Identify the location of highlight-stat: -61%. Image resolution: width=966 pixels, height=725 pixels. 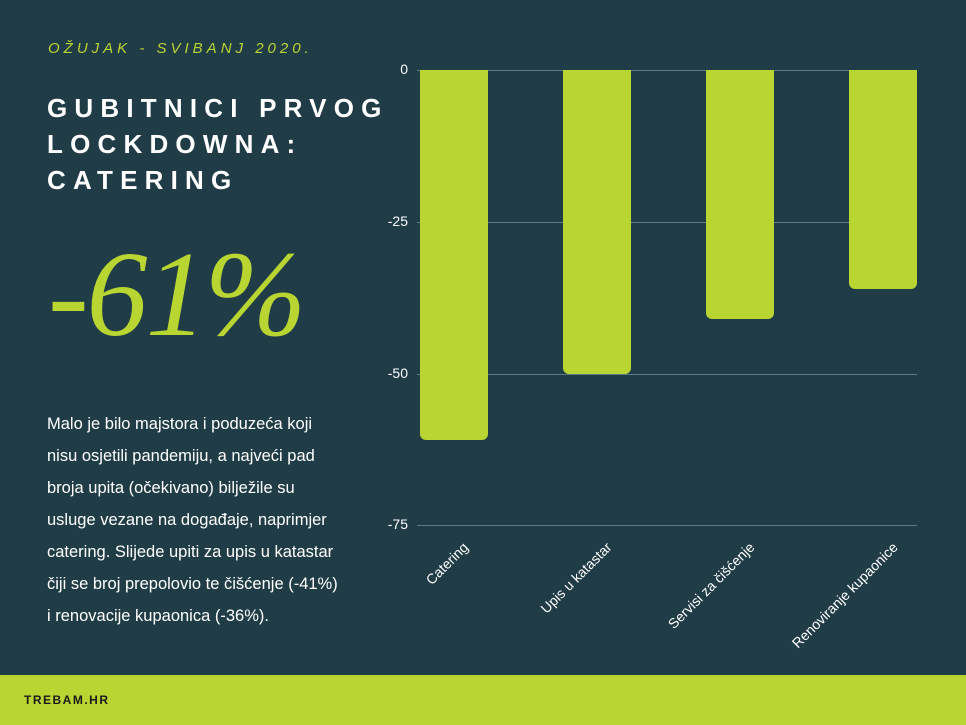
(177, 294).